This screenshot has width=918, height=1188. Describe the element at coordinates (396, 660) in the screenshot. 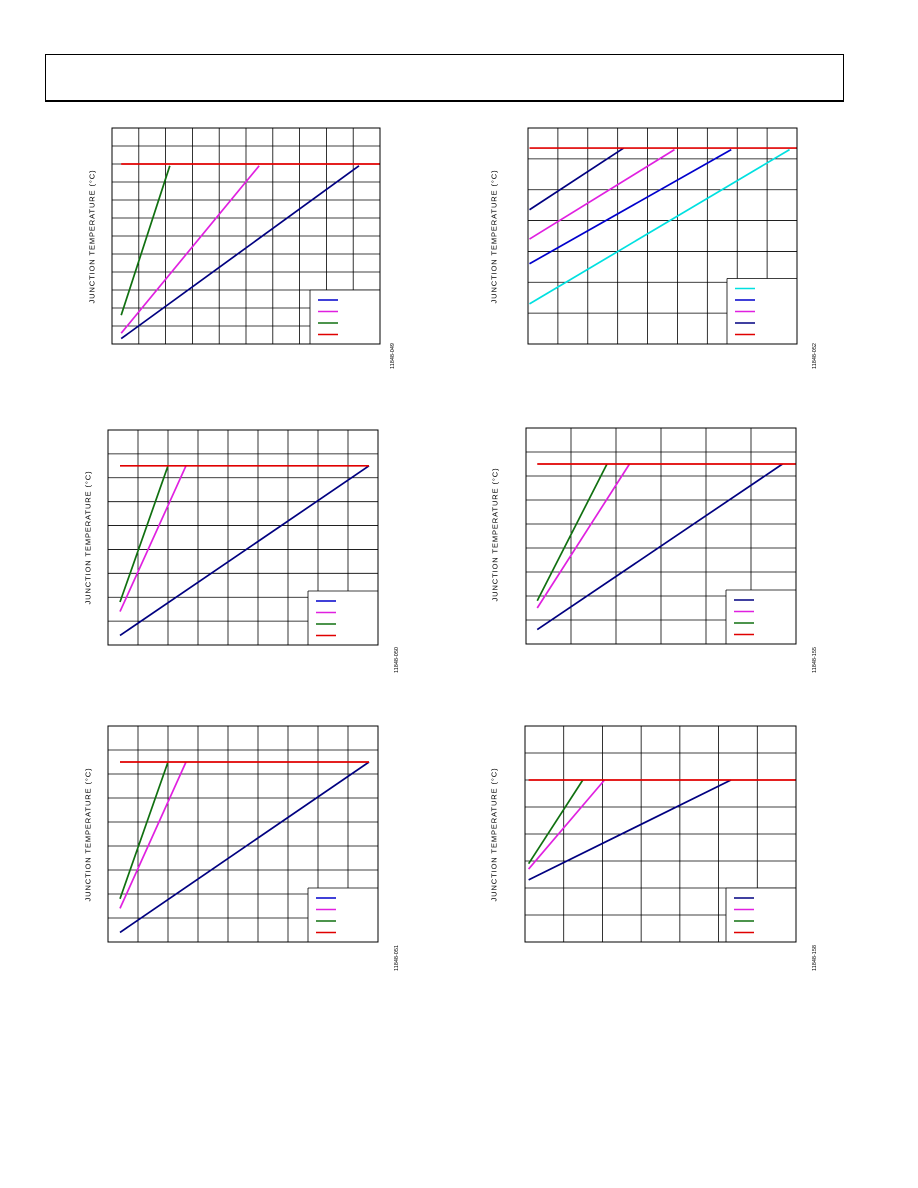

I see `figure-id-label: 11848-050` at that location.